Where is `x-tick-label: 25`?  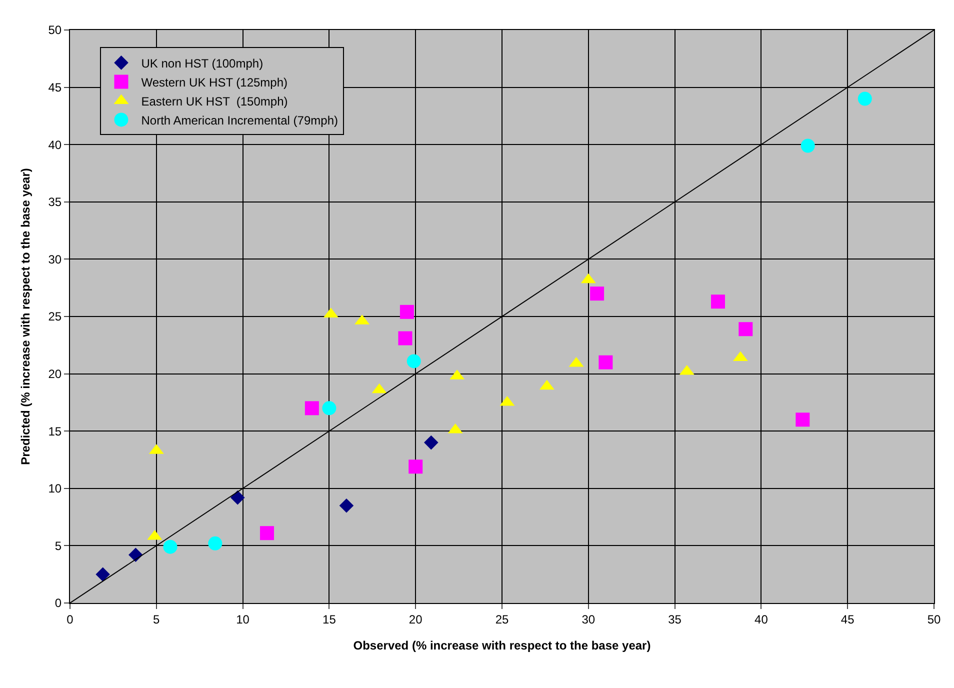 x-tick-label: 25 is located at coordinates (502, 619).